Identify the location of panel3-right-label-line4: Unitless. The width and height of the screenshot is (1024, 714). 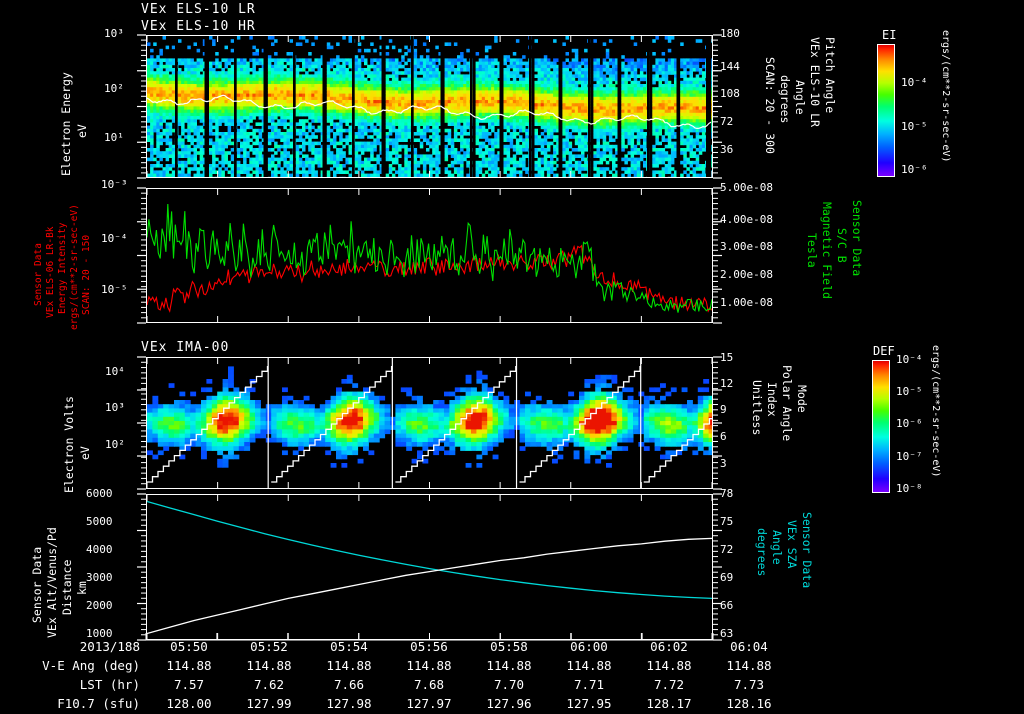
(757, 417).